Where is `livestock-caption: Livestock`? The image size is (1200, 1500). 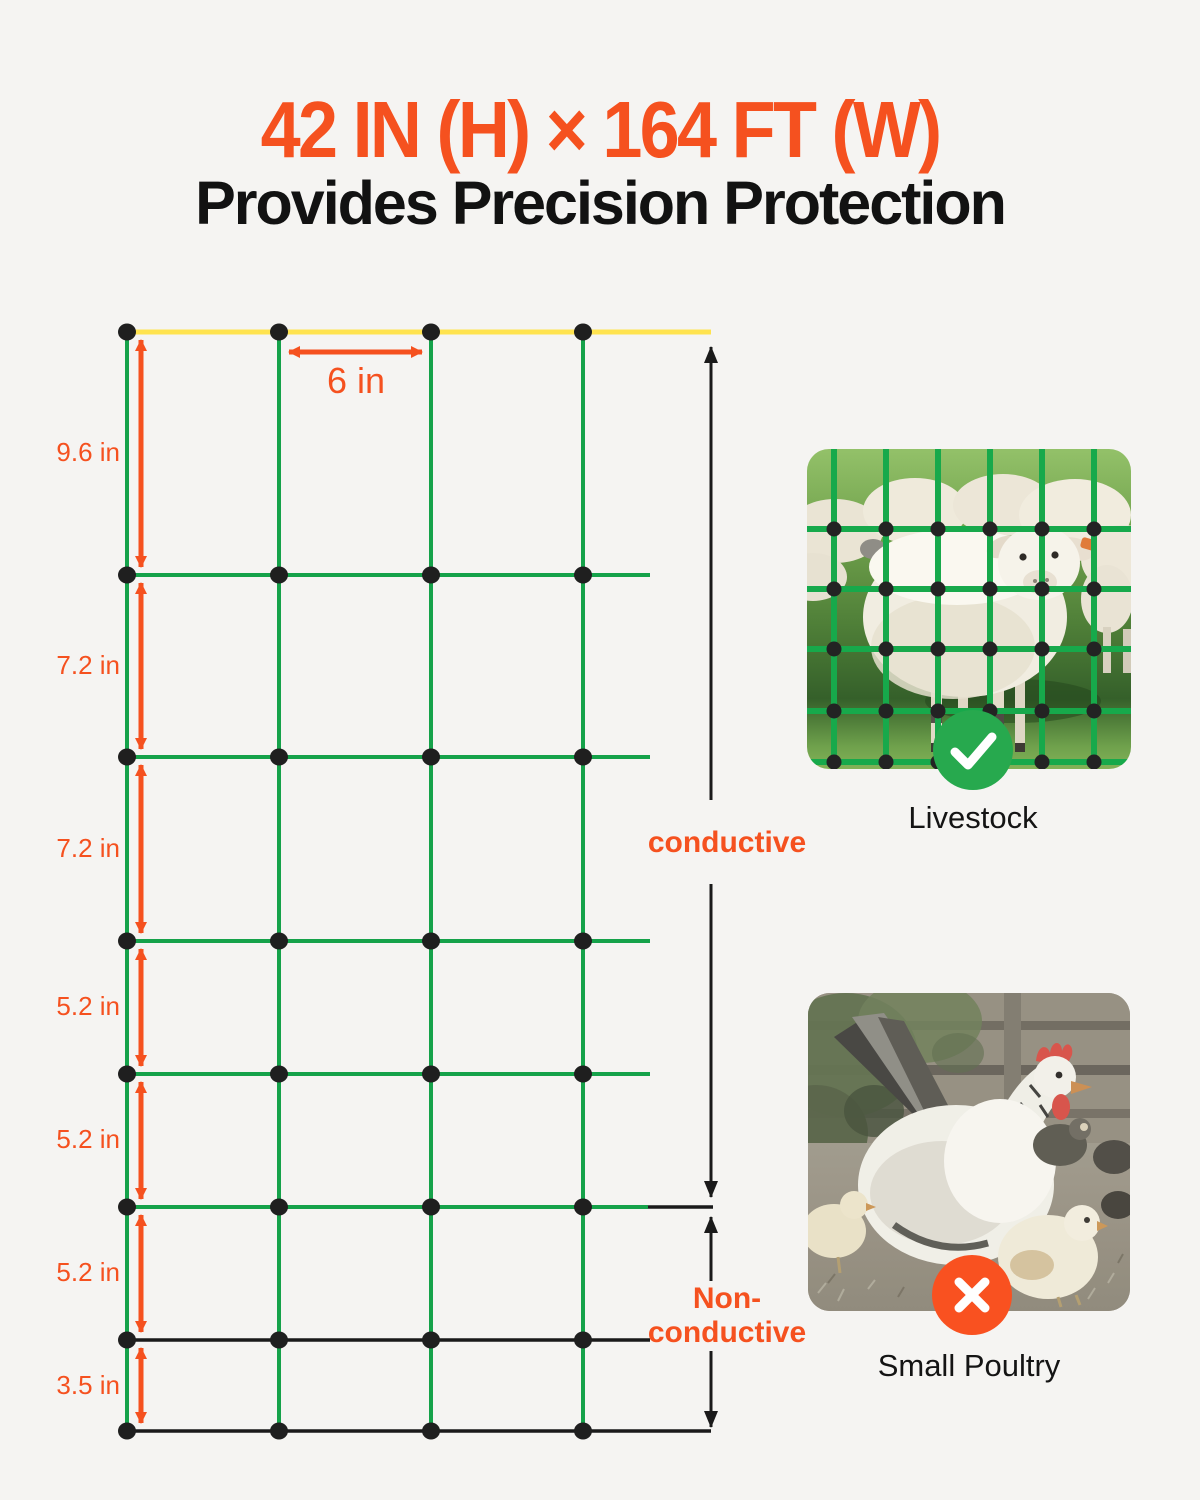 livestock-caption: Livestock is located at coordinates (973, 817).